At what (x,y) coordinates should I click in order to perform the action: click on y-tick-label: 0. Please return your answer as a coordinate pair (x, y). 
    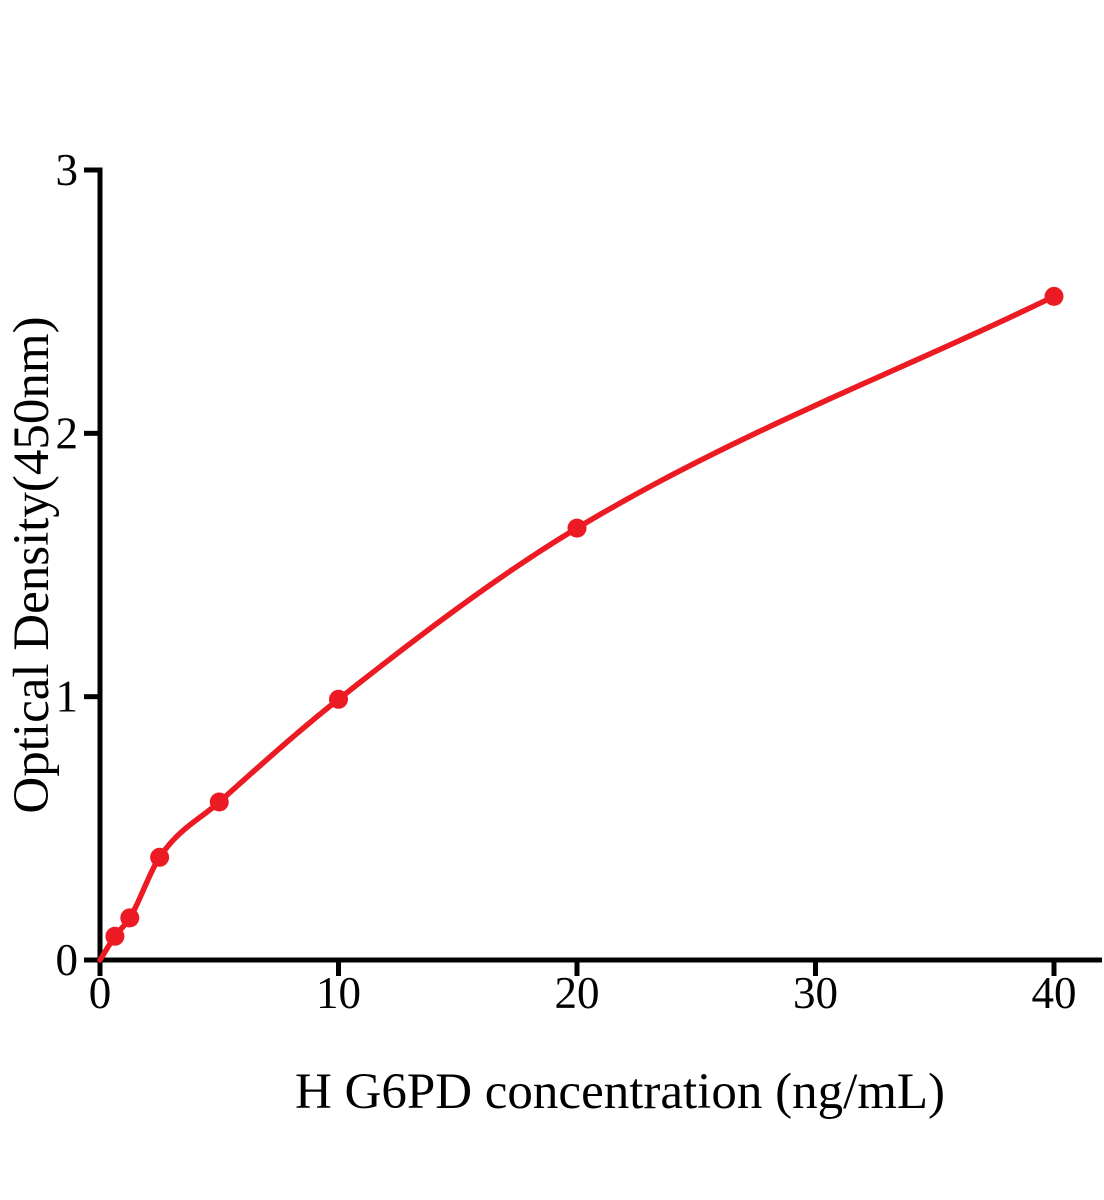
    Looking at the image, I should click on (67, 960).